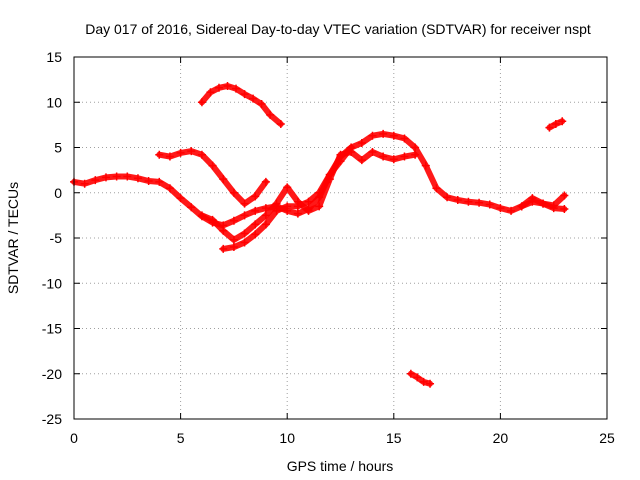  I want to click on y-tick-label: 15, so click(54, 57).